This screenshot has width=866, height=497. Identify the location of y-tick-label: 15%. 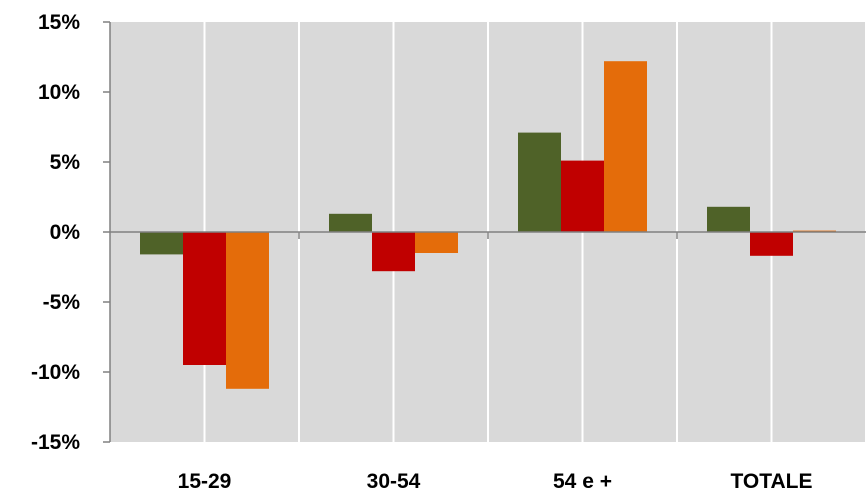
(59, 22).